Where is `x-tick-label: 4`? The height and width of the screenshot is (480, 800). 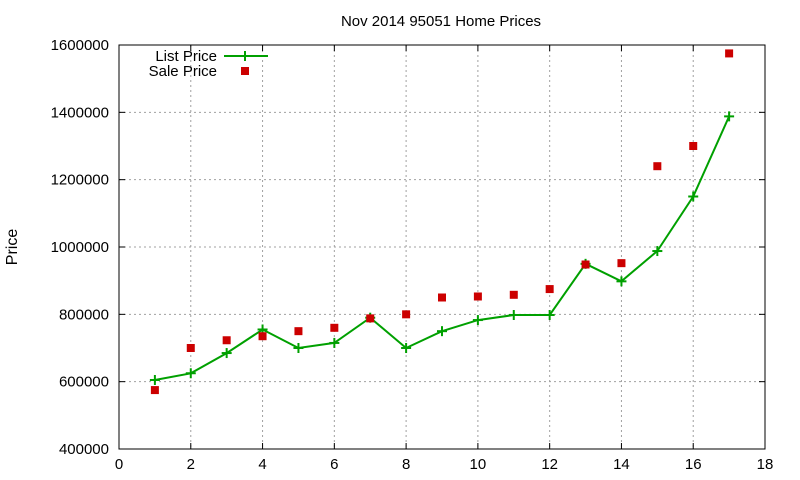
x-tick-label: 4 is located at coordinates (262, 464).